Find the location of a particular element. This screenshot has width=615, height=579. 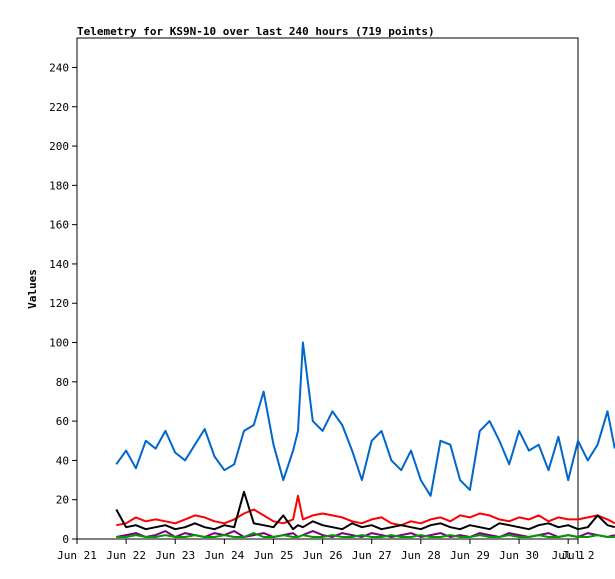

x-tick-label: Jun 28 is located at coordinates (421, 555).